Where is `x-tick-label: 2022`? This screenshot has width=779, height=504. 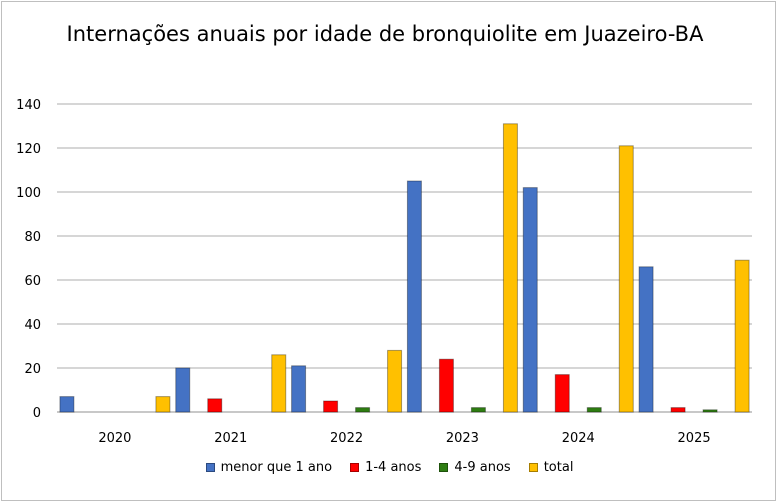 x-tick-label: 2022 is located at coordinates (346, 438).